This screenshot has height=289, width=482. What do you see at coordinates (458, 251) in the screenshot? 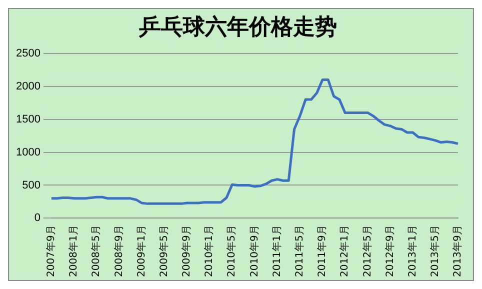
I see `x-tick-label: 2013年9月` at bounding box center [458, 251].